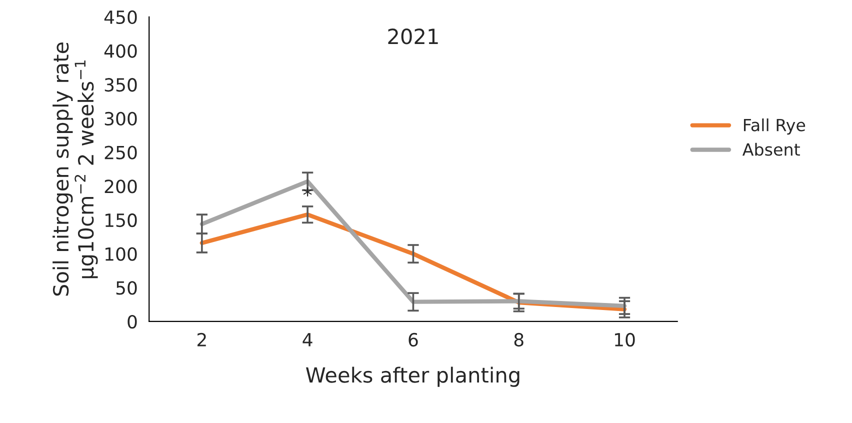 The image size is (852, 423). What do you see at coordinates (413, 376) in the screenshot?
I see `x-axis-title: Weeks after planting` at bounding box center [413, 376].